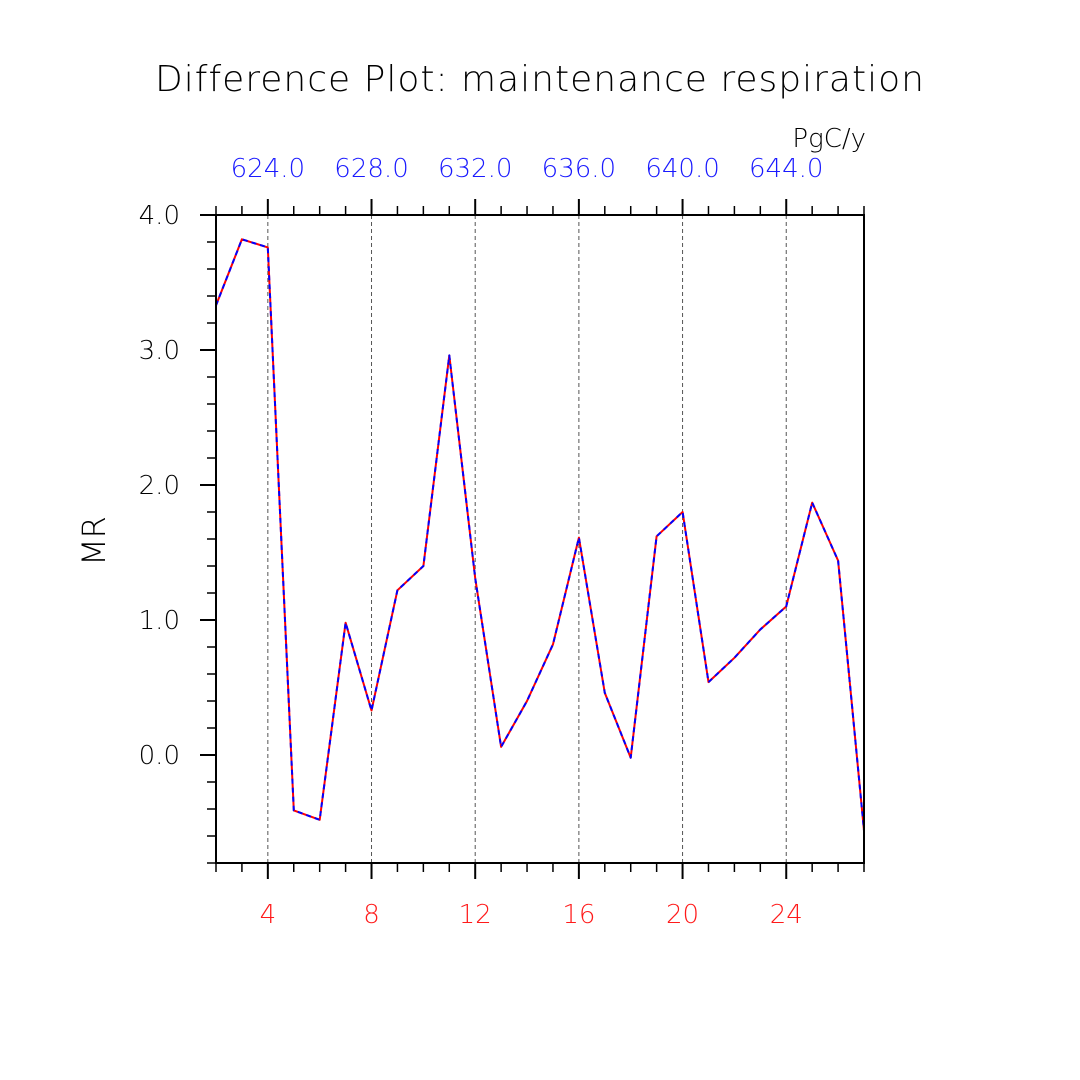 This screenshot has width=1080, height=1080. Describe the element at coordinates (475, 169) in the screenshot. I see `top-tick-label-2: 632.0` at that location.